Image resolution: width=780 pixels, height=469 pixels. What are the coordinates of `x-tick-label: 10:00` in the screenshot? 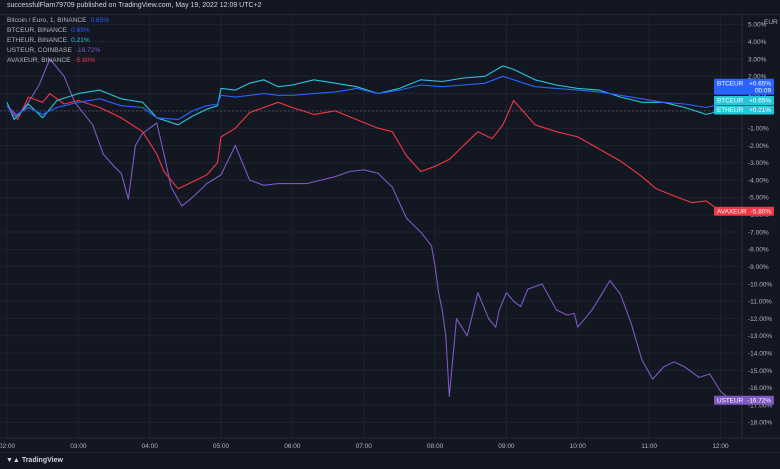 It's located at (578, 446).